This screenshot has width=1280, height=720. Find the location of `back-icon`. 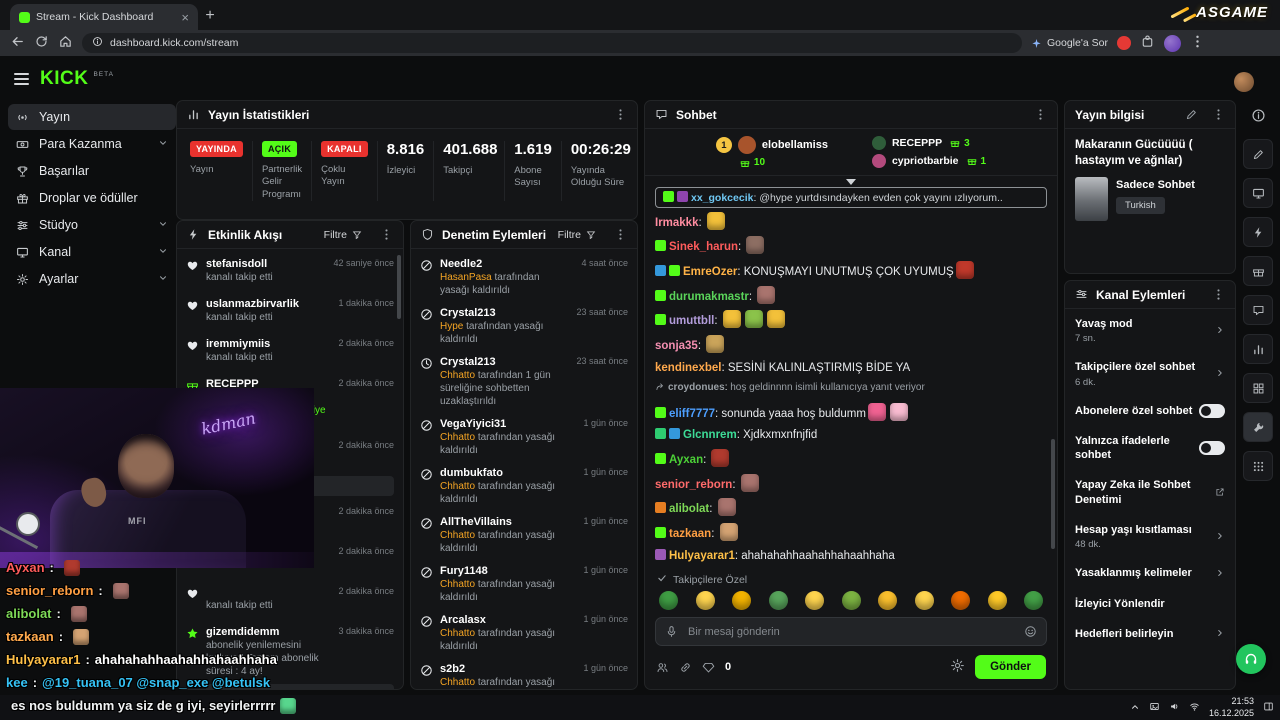

back-icon is located at coordinates (17, 43).